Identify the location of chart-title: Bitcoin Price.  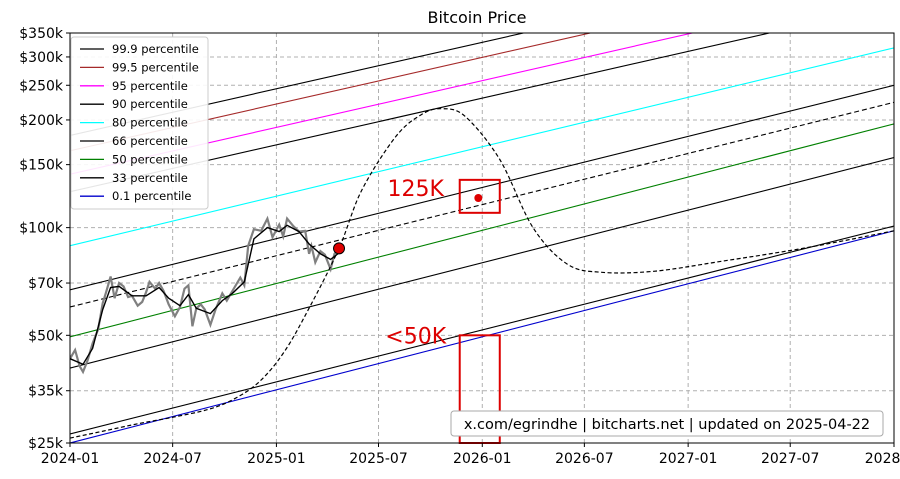
(477, 17).